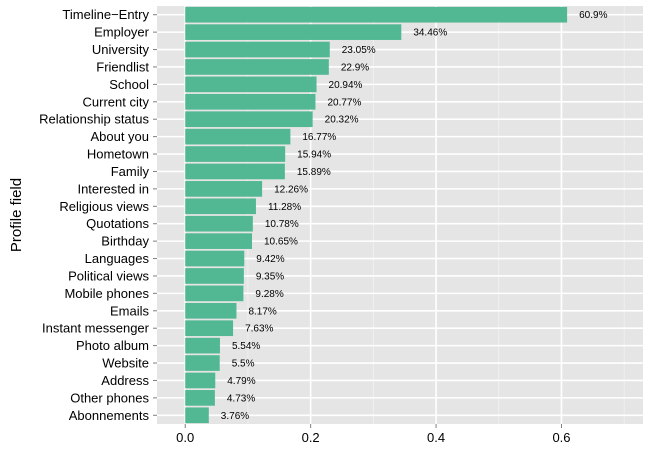 Image resolution: width=655 pixels, height=453 pixels. Describe the element at coordinates (262, 311) in the screenshot. I see `bar-value-label: 8.17%` at that location.